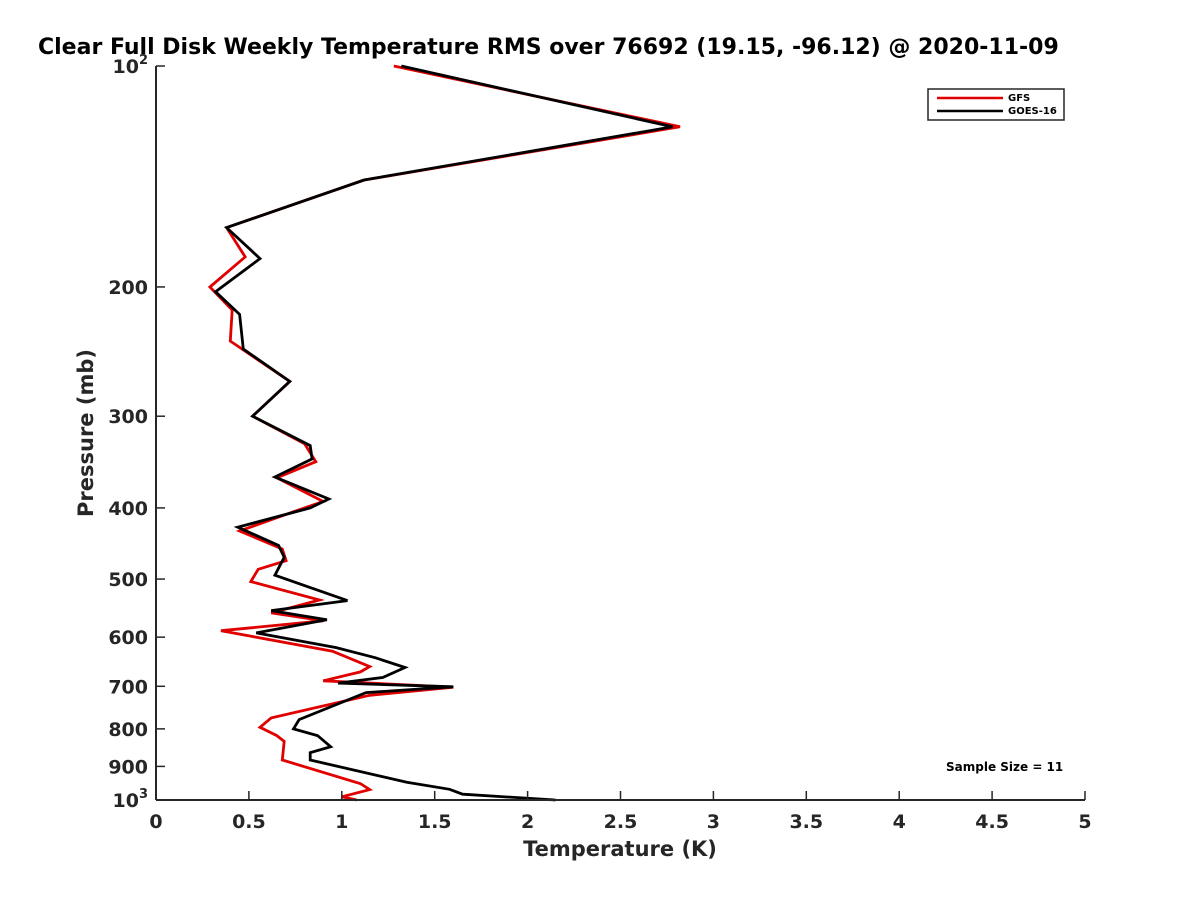  Describe the element at coordinates (341, 822) in the screenshot. I see `x-tick-label: 1` at that location.